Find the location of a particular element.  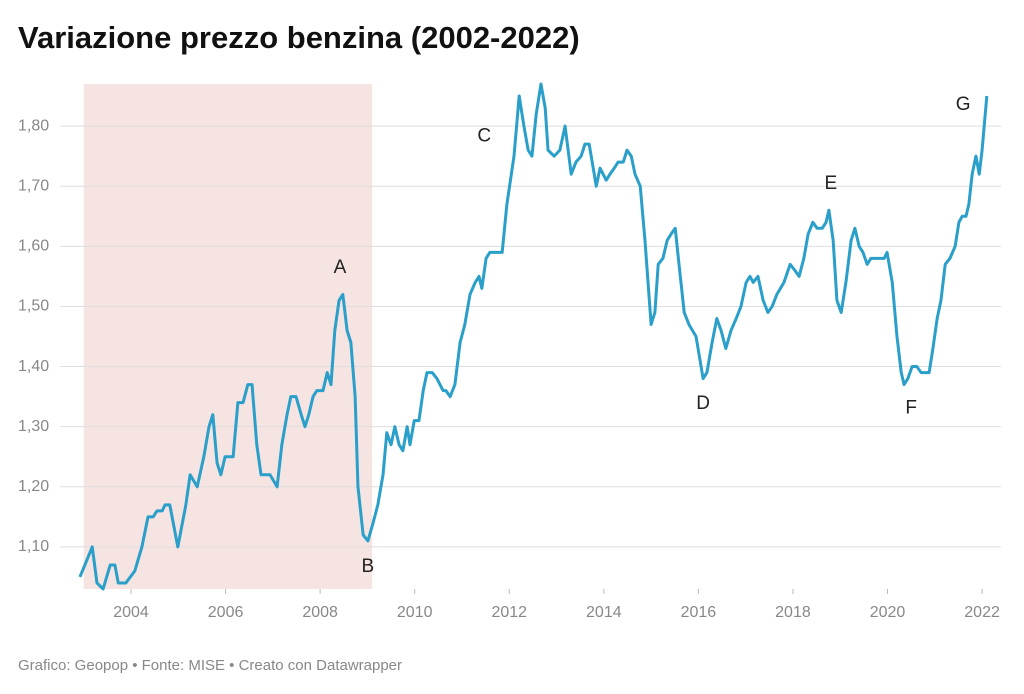

annotation: C is located at coordinates (484, 135).